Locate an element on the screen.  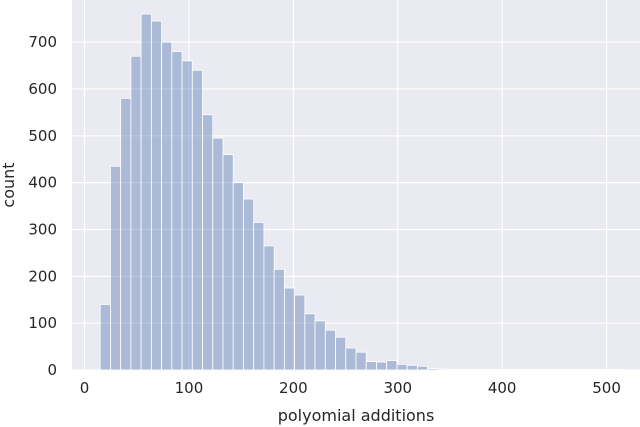
y-tick-label: 200 is located at coordinates (42, 276).